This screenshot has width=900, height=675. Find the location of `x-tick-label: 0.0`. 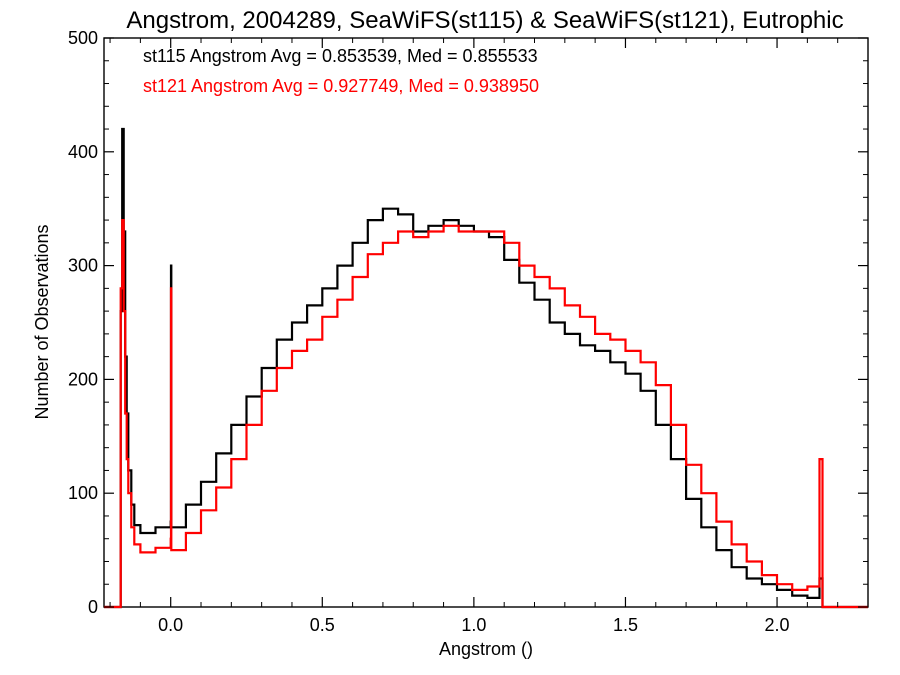

x-tick-label: 0.0 is located at coordinates (170, 625).